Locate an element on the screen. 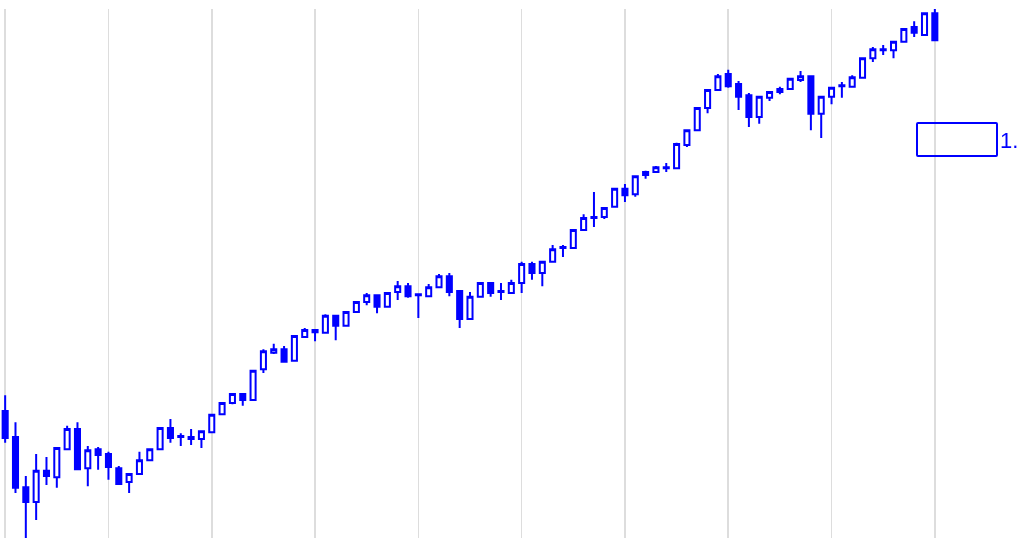 The image size is (1026, 545). text: 1. is located at coordinates (1009, 140).